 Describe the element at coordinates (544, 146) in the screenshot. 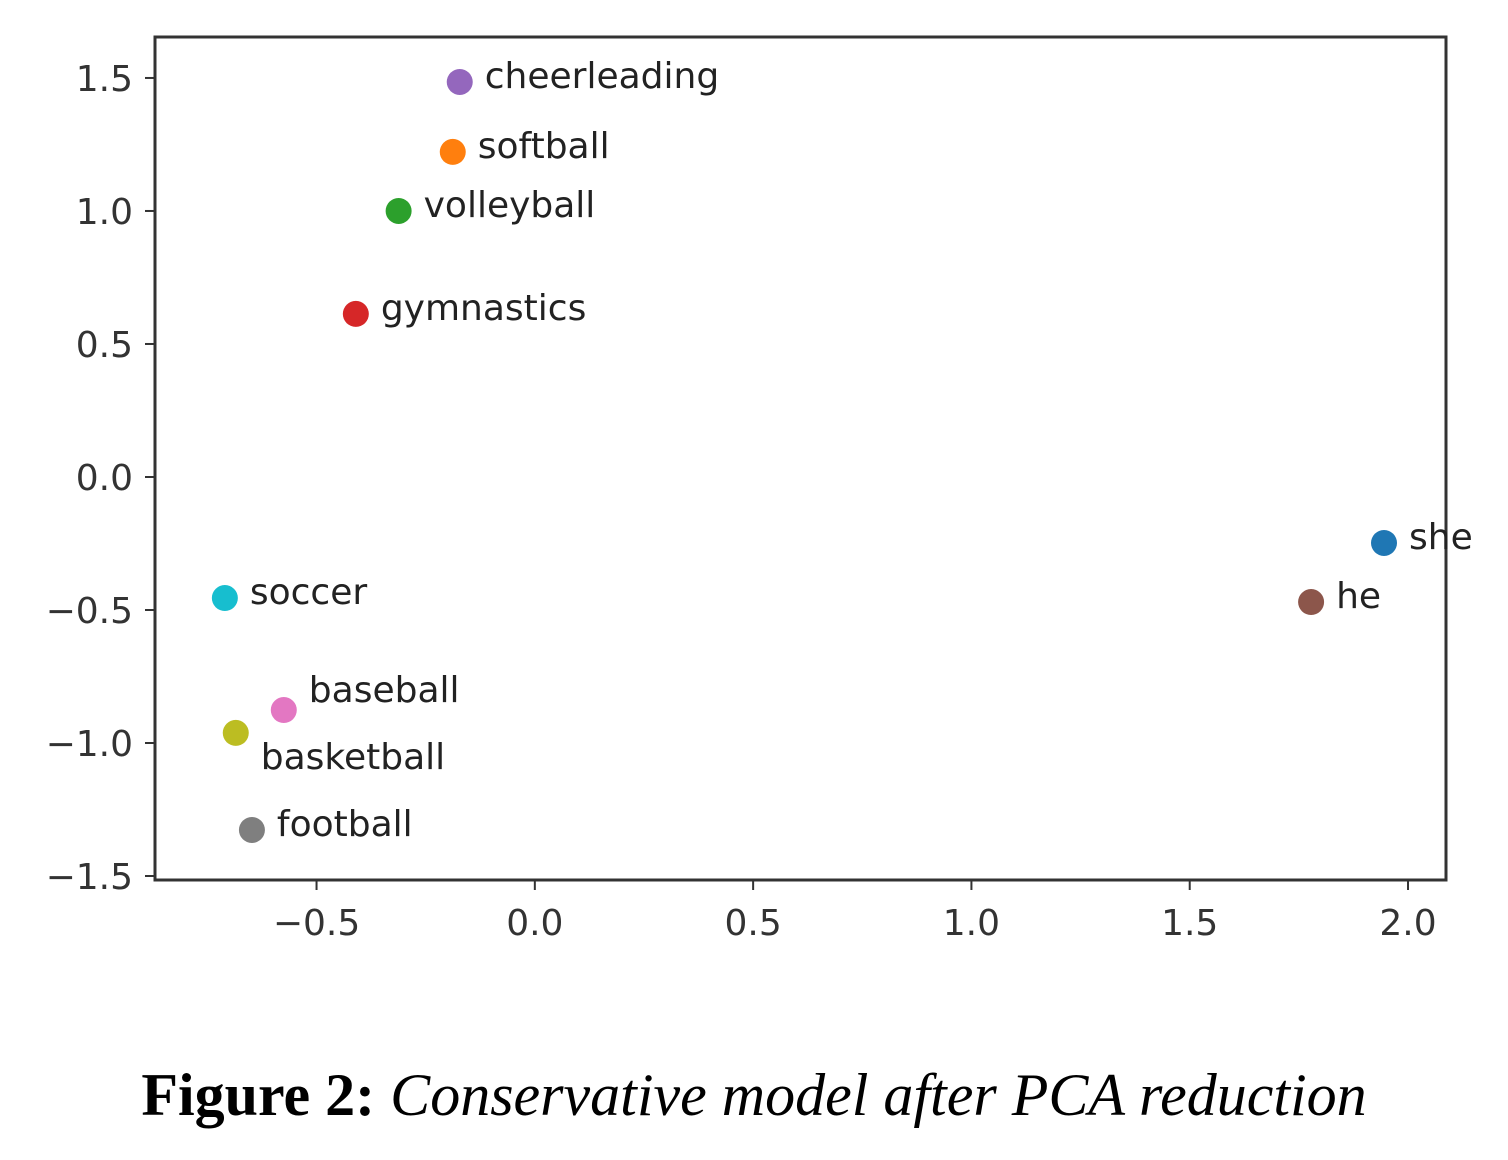

I see `point-label-softball: softball` at that location.